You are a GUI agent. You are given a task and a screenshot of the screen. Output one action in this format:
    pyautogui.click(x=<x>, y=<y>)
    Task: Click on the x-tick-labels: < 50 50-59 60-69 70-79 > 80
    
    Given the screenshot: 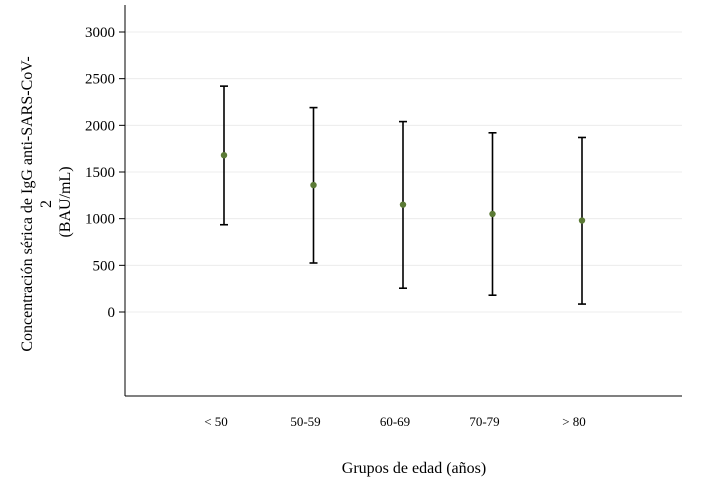 What is the action you would take?
    pyautogui.click(x=395, y=421)
    